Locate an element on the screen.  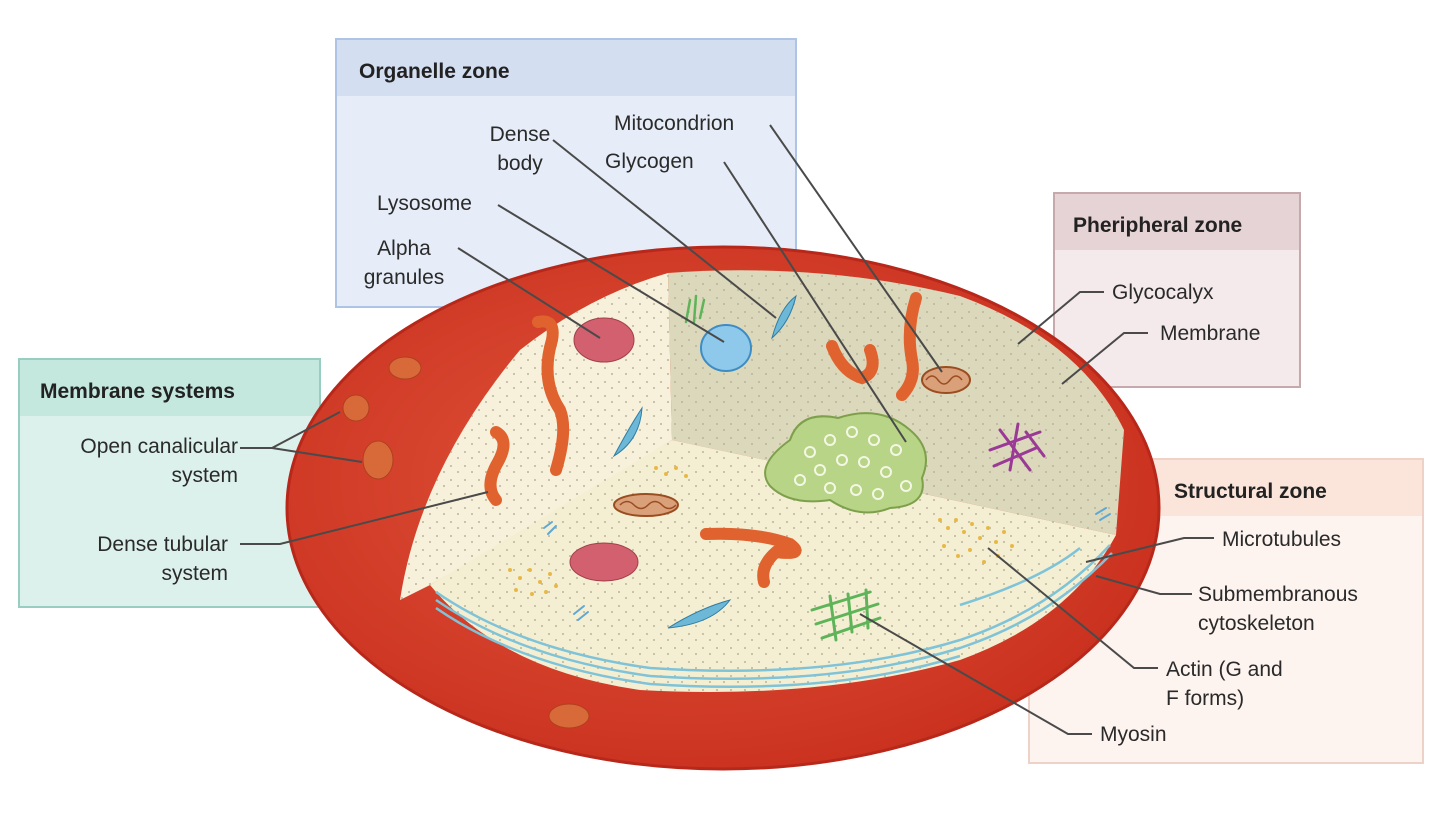
label-submembranous-cytoskeleton: Submembranous cytoskeleton is located at coordinates (1278, 609).